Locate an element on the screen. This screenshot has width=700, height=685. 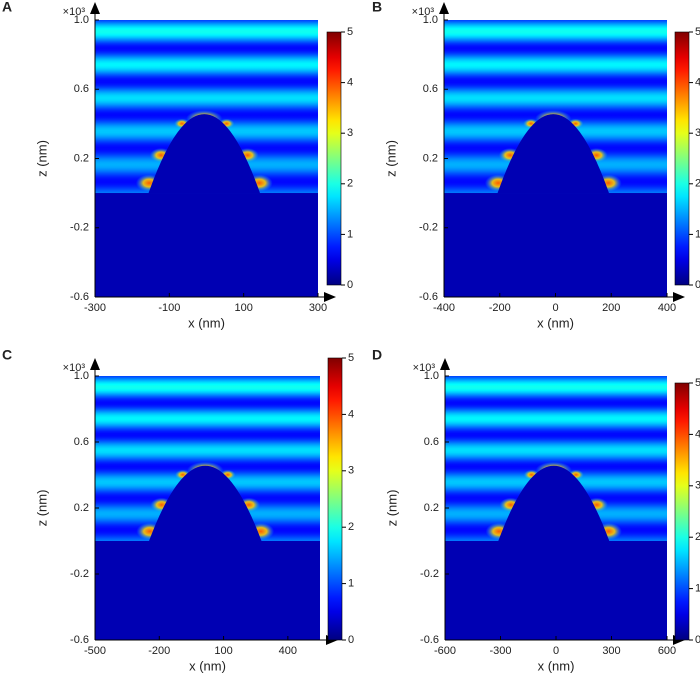
x-tick-label: -100 is located at coordinates (169, 308).